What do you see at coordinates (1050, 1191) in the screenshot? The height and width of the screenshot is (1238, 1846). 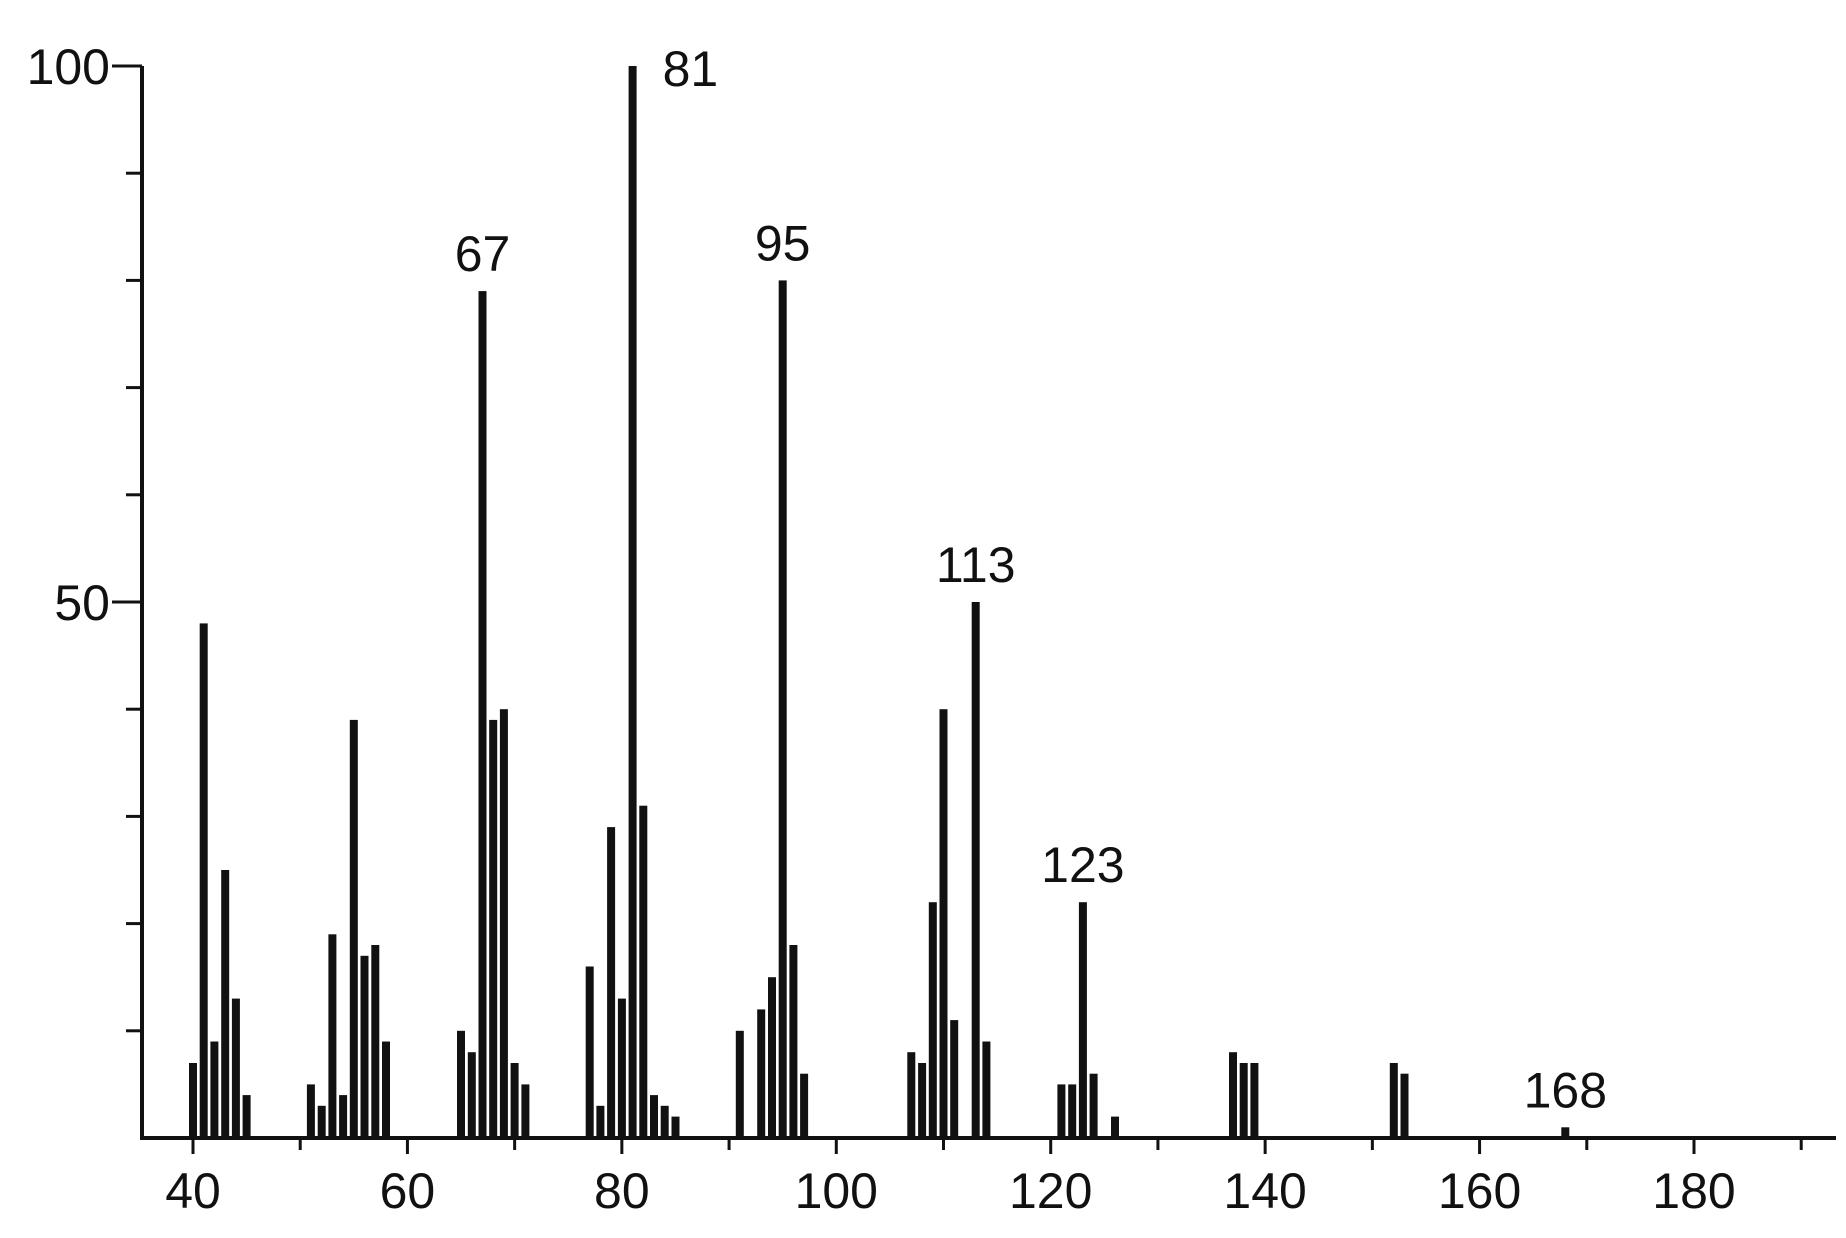 I see `x-tick-label-120: 120` at bounding box center [1050, 1191].